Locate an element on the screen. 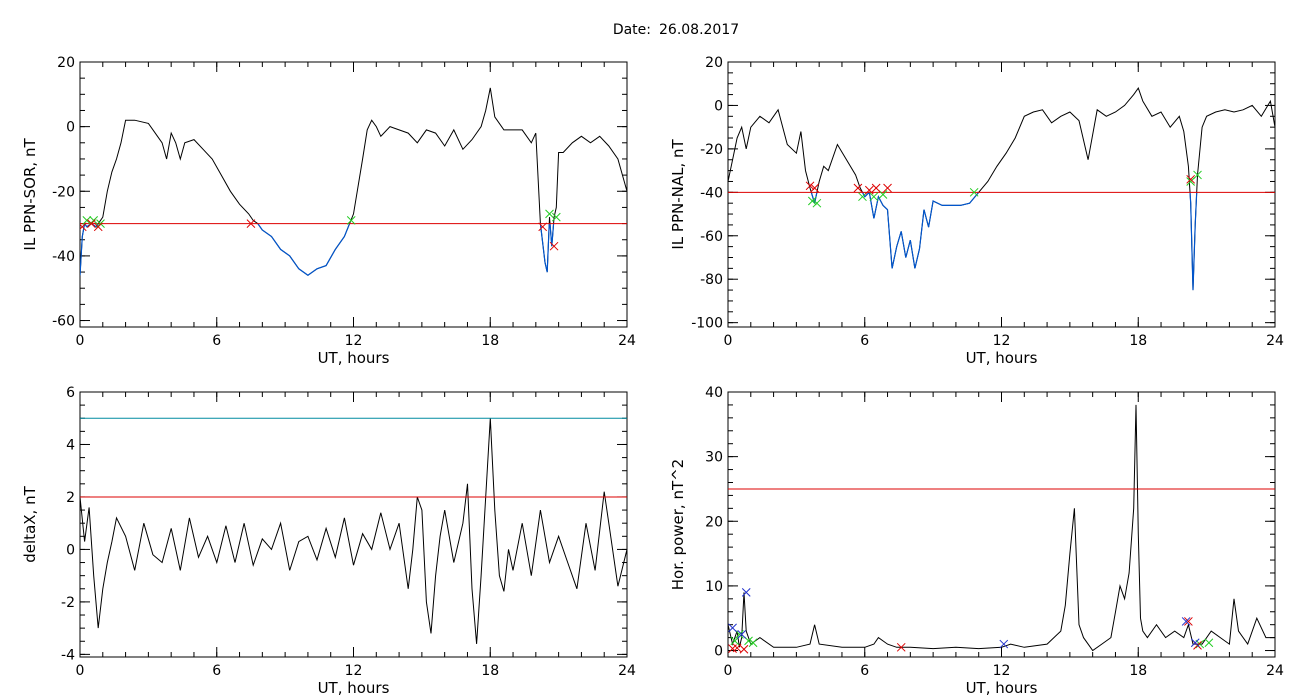 This screenshot has height=700, width=1300. nal-series-line is located at coordinates (1001, 189).